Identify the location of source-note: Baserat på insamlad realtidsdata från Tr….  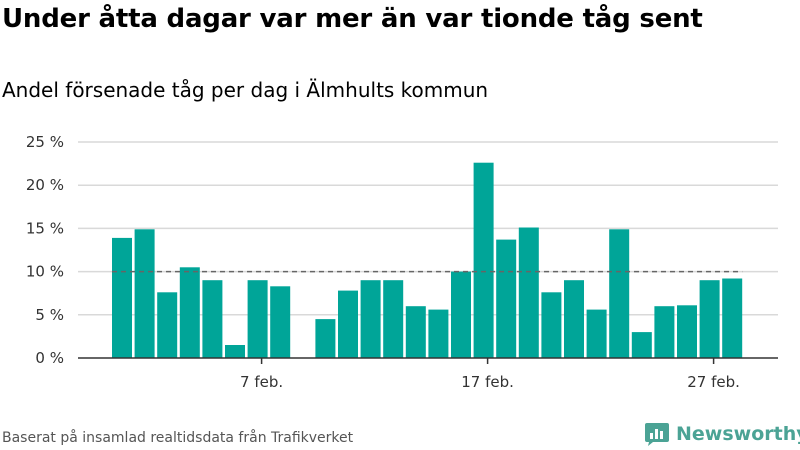
(178, 438).